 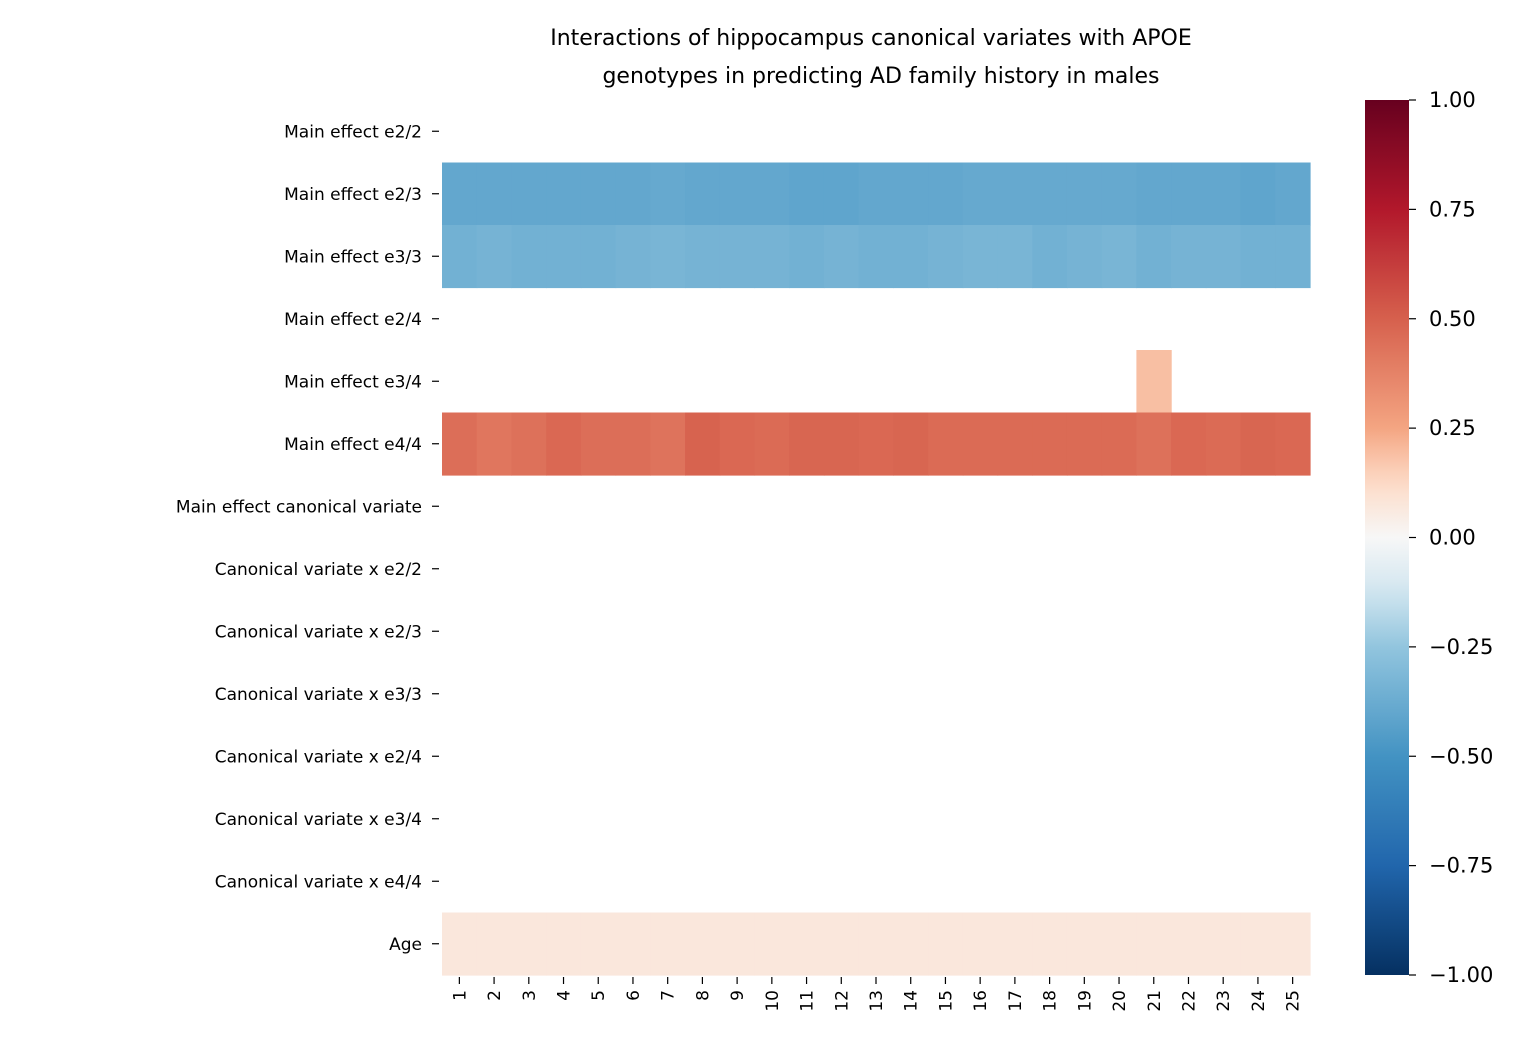 I want to click on x-tick-label: 1, so click(x=460, y=995).